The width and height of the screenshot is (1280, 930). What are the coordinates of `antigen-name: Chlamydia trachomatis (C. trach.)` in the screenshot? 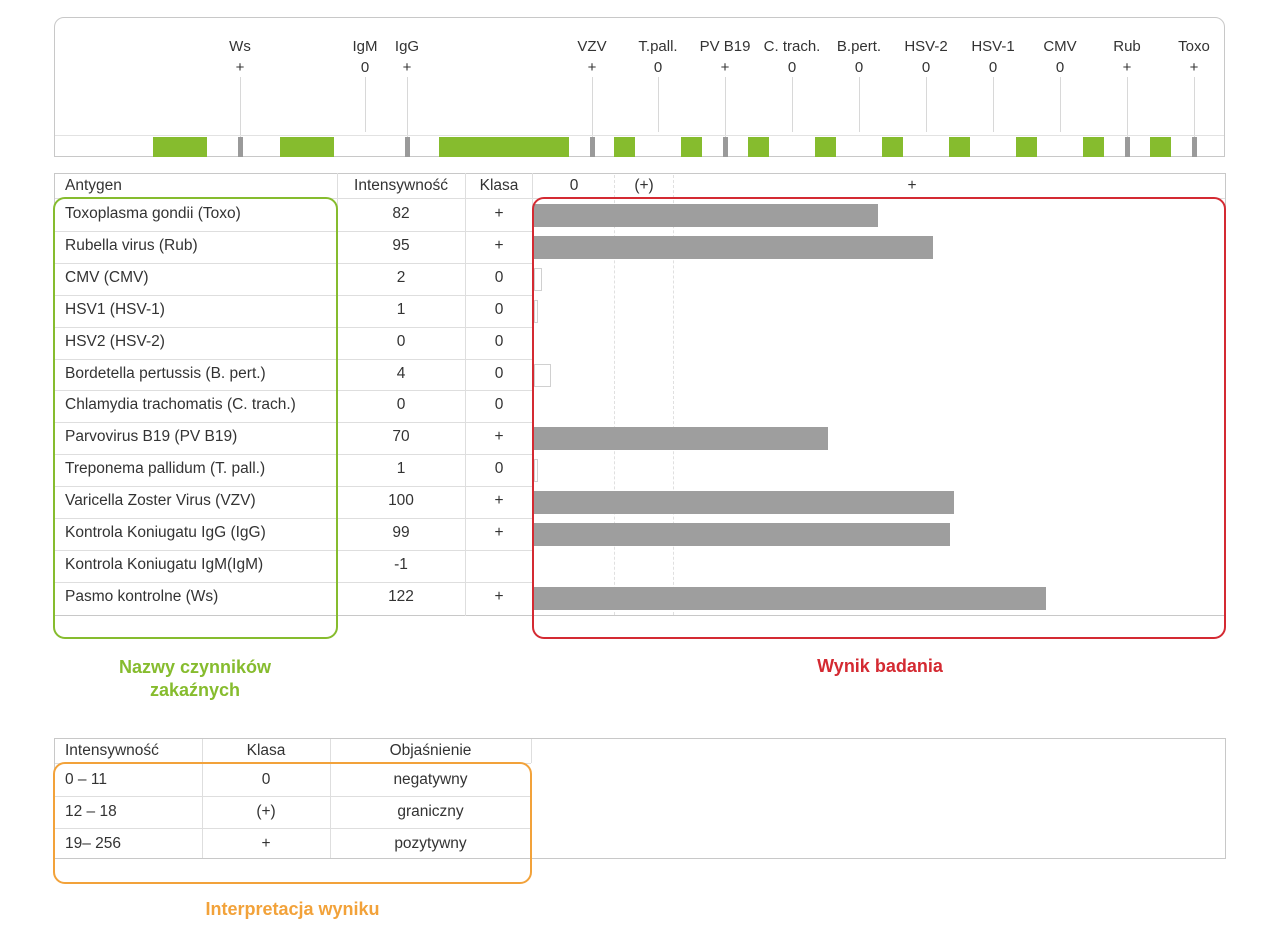 It's located at (180, 404).